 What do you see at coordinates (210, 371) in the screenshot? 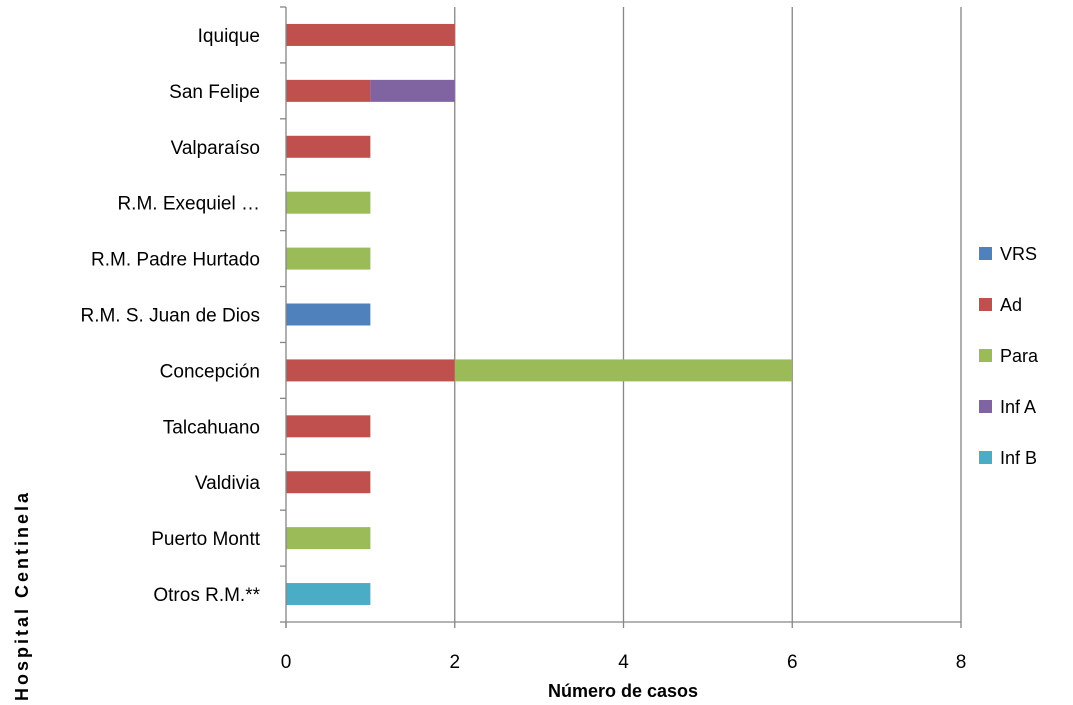
I see `category-label: Concepción` at bounding box center [210, 371].